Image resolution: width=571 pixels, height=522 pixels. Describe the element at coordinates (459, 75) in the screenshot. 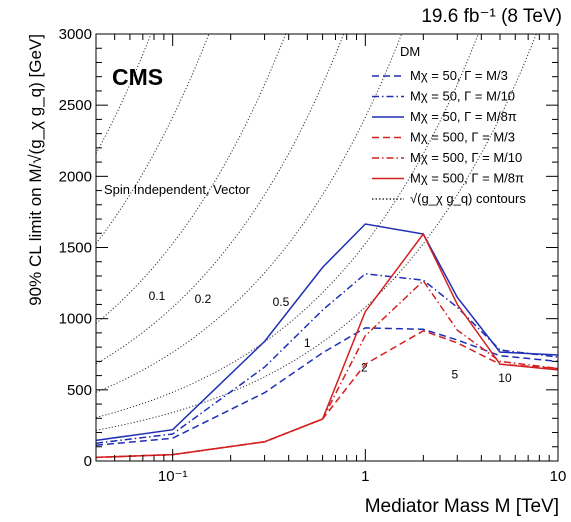

I see `legend-entry: Mχ = 50, Γ = M/3` at that location.